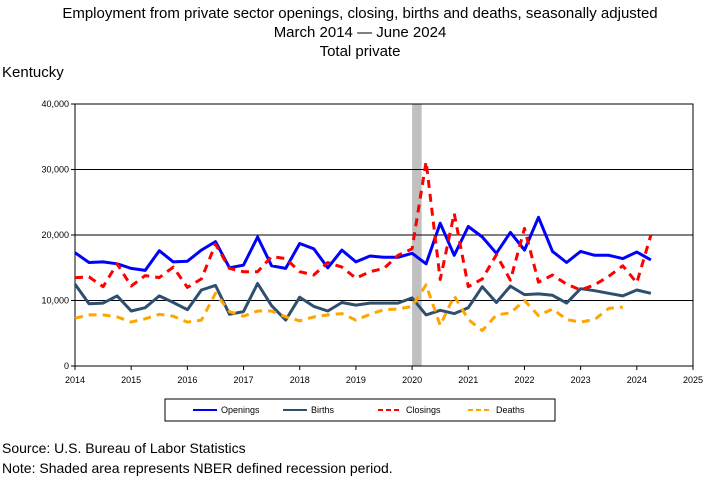 The image size is (720, 480). What do you see at coordinates (510, 410) in the screenshot?
I see `legend-label-deaths: Deaths` at bounding box center [510, 410].